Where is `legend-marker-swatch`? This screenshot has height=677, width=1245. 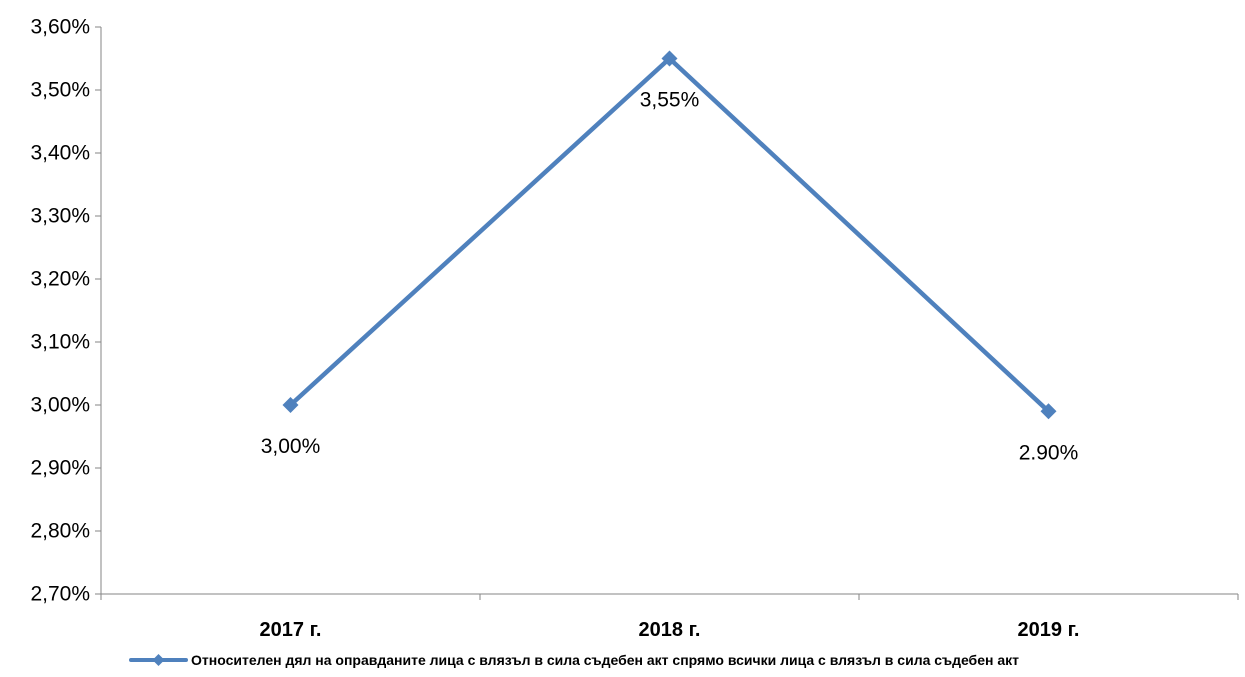 legend-marker-swatch is located at coordinates (158, 660).